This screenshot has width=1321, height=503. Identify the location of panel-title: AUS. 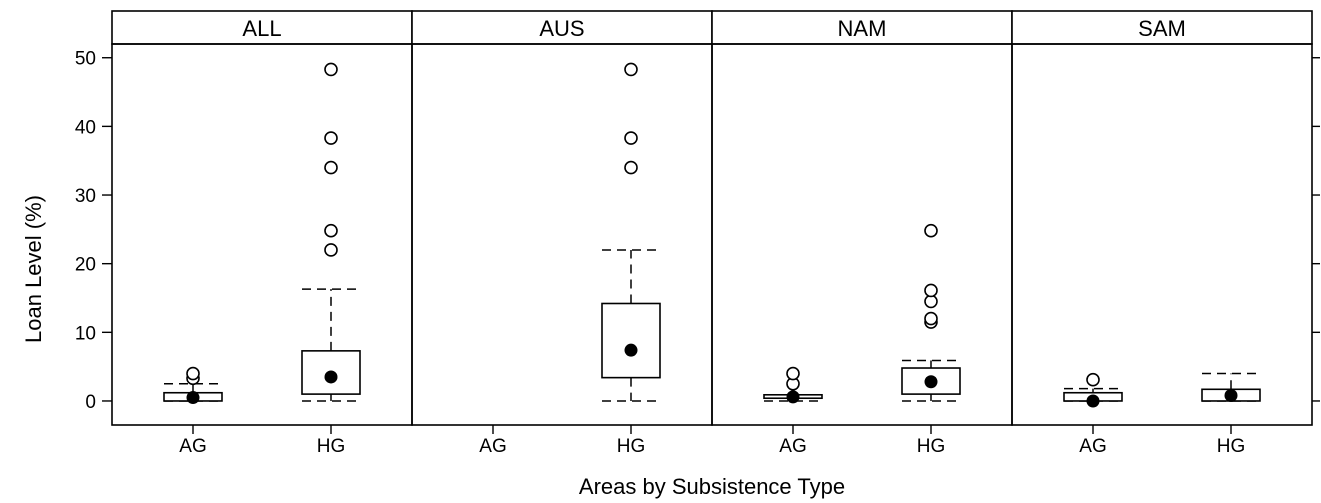
(561, 28).